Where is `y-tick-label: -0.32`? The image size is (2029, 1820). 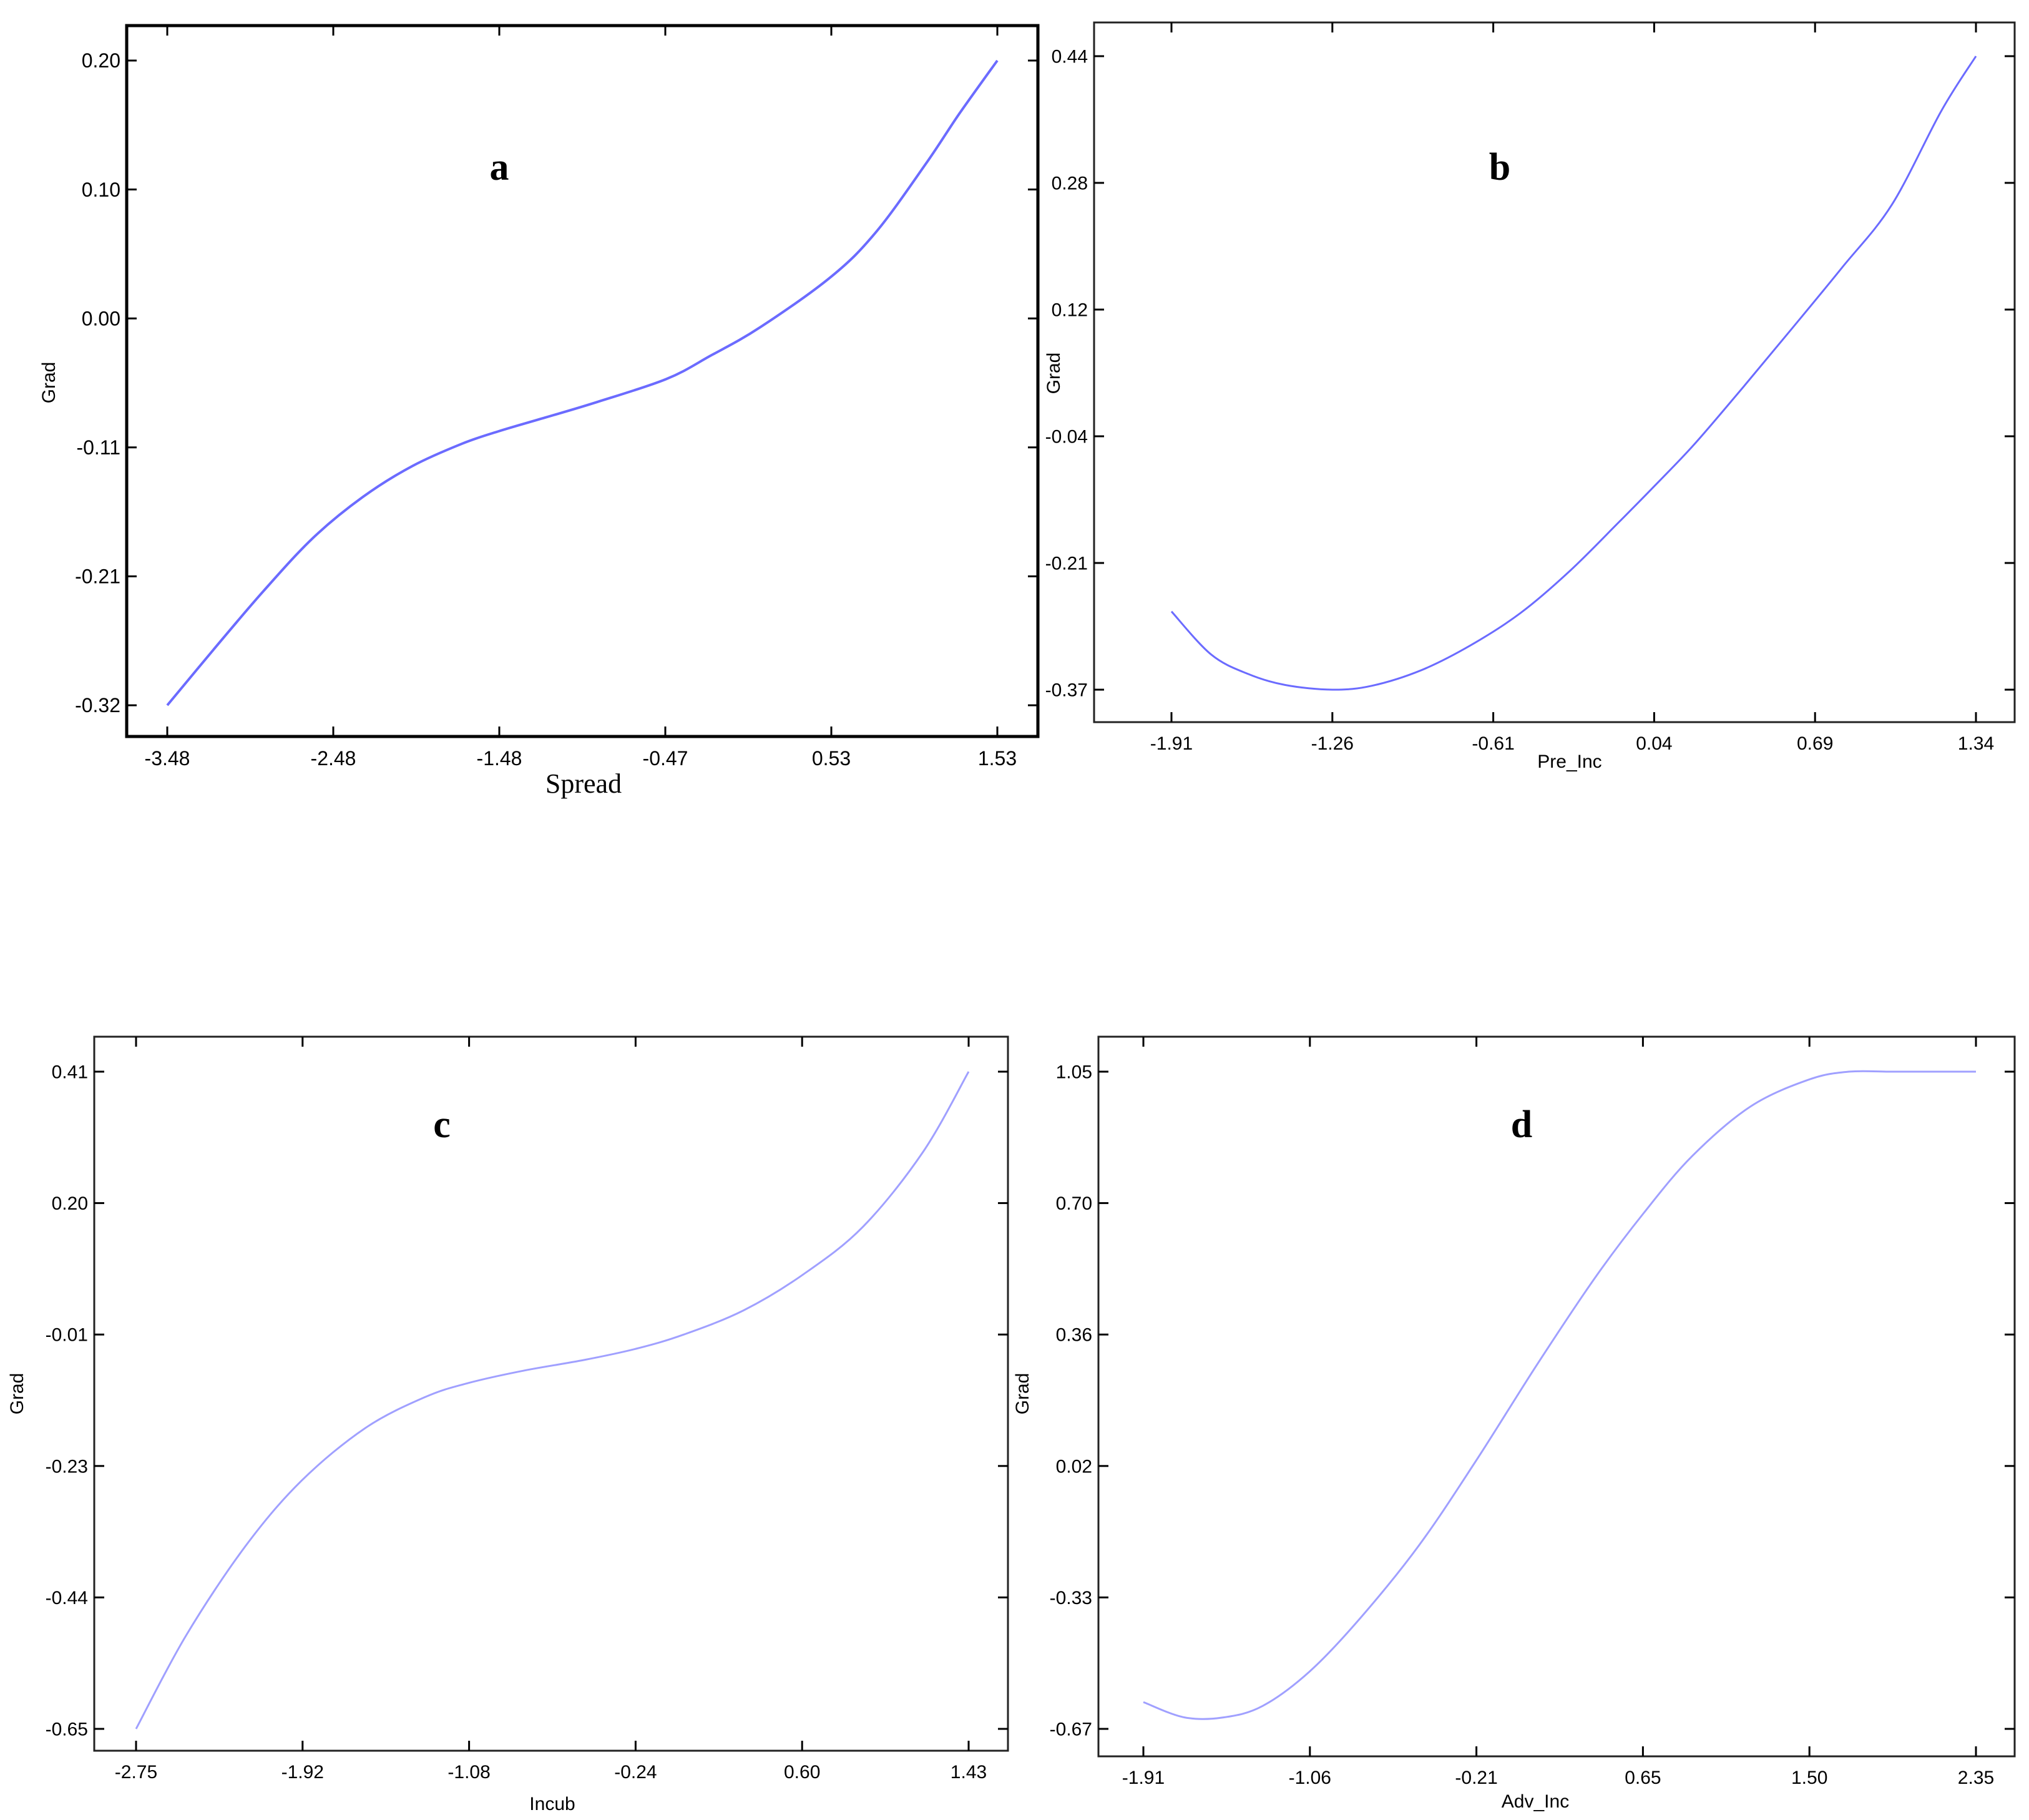
y-tick-label: -0.32 is located at coordinates (97, 705).